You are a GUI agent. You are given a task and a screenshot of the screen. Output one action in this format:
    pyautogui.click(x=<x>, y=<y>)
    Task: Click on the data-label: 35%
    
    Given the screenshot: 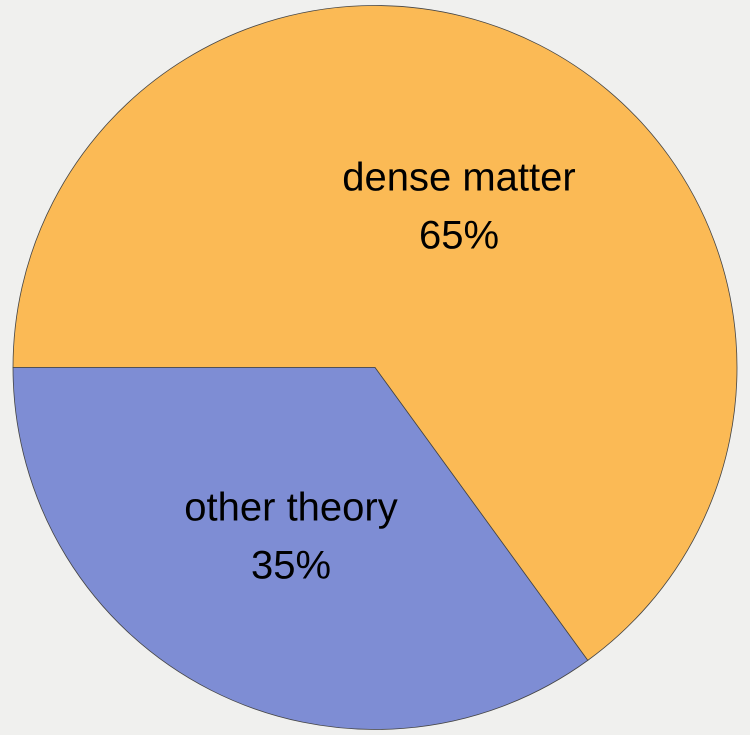 What is the action you would take?
    pyautogui.click(x=291, y=565)
    